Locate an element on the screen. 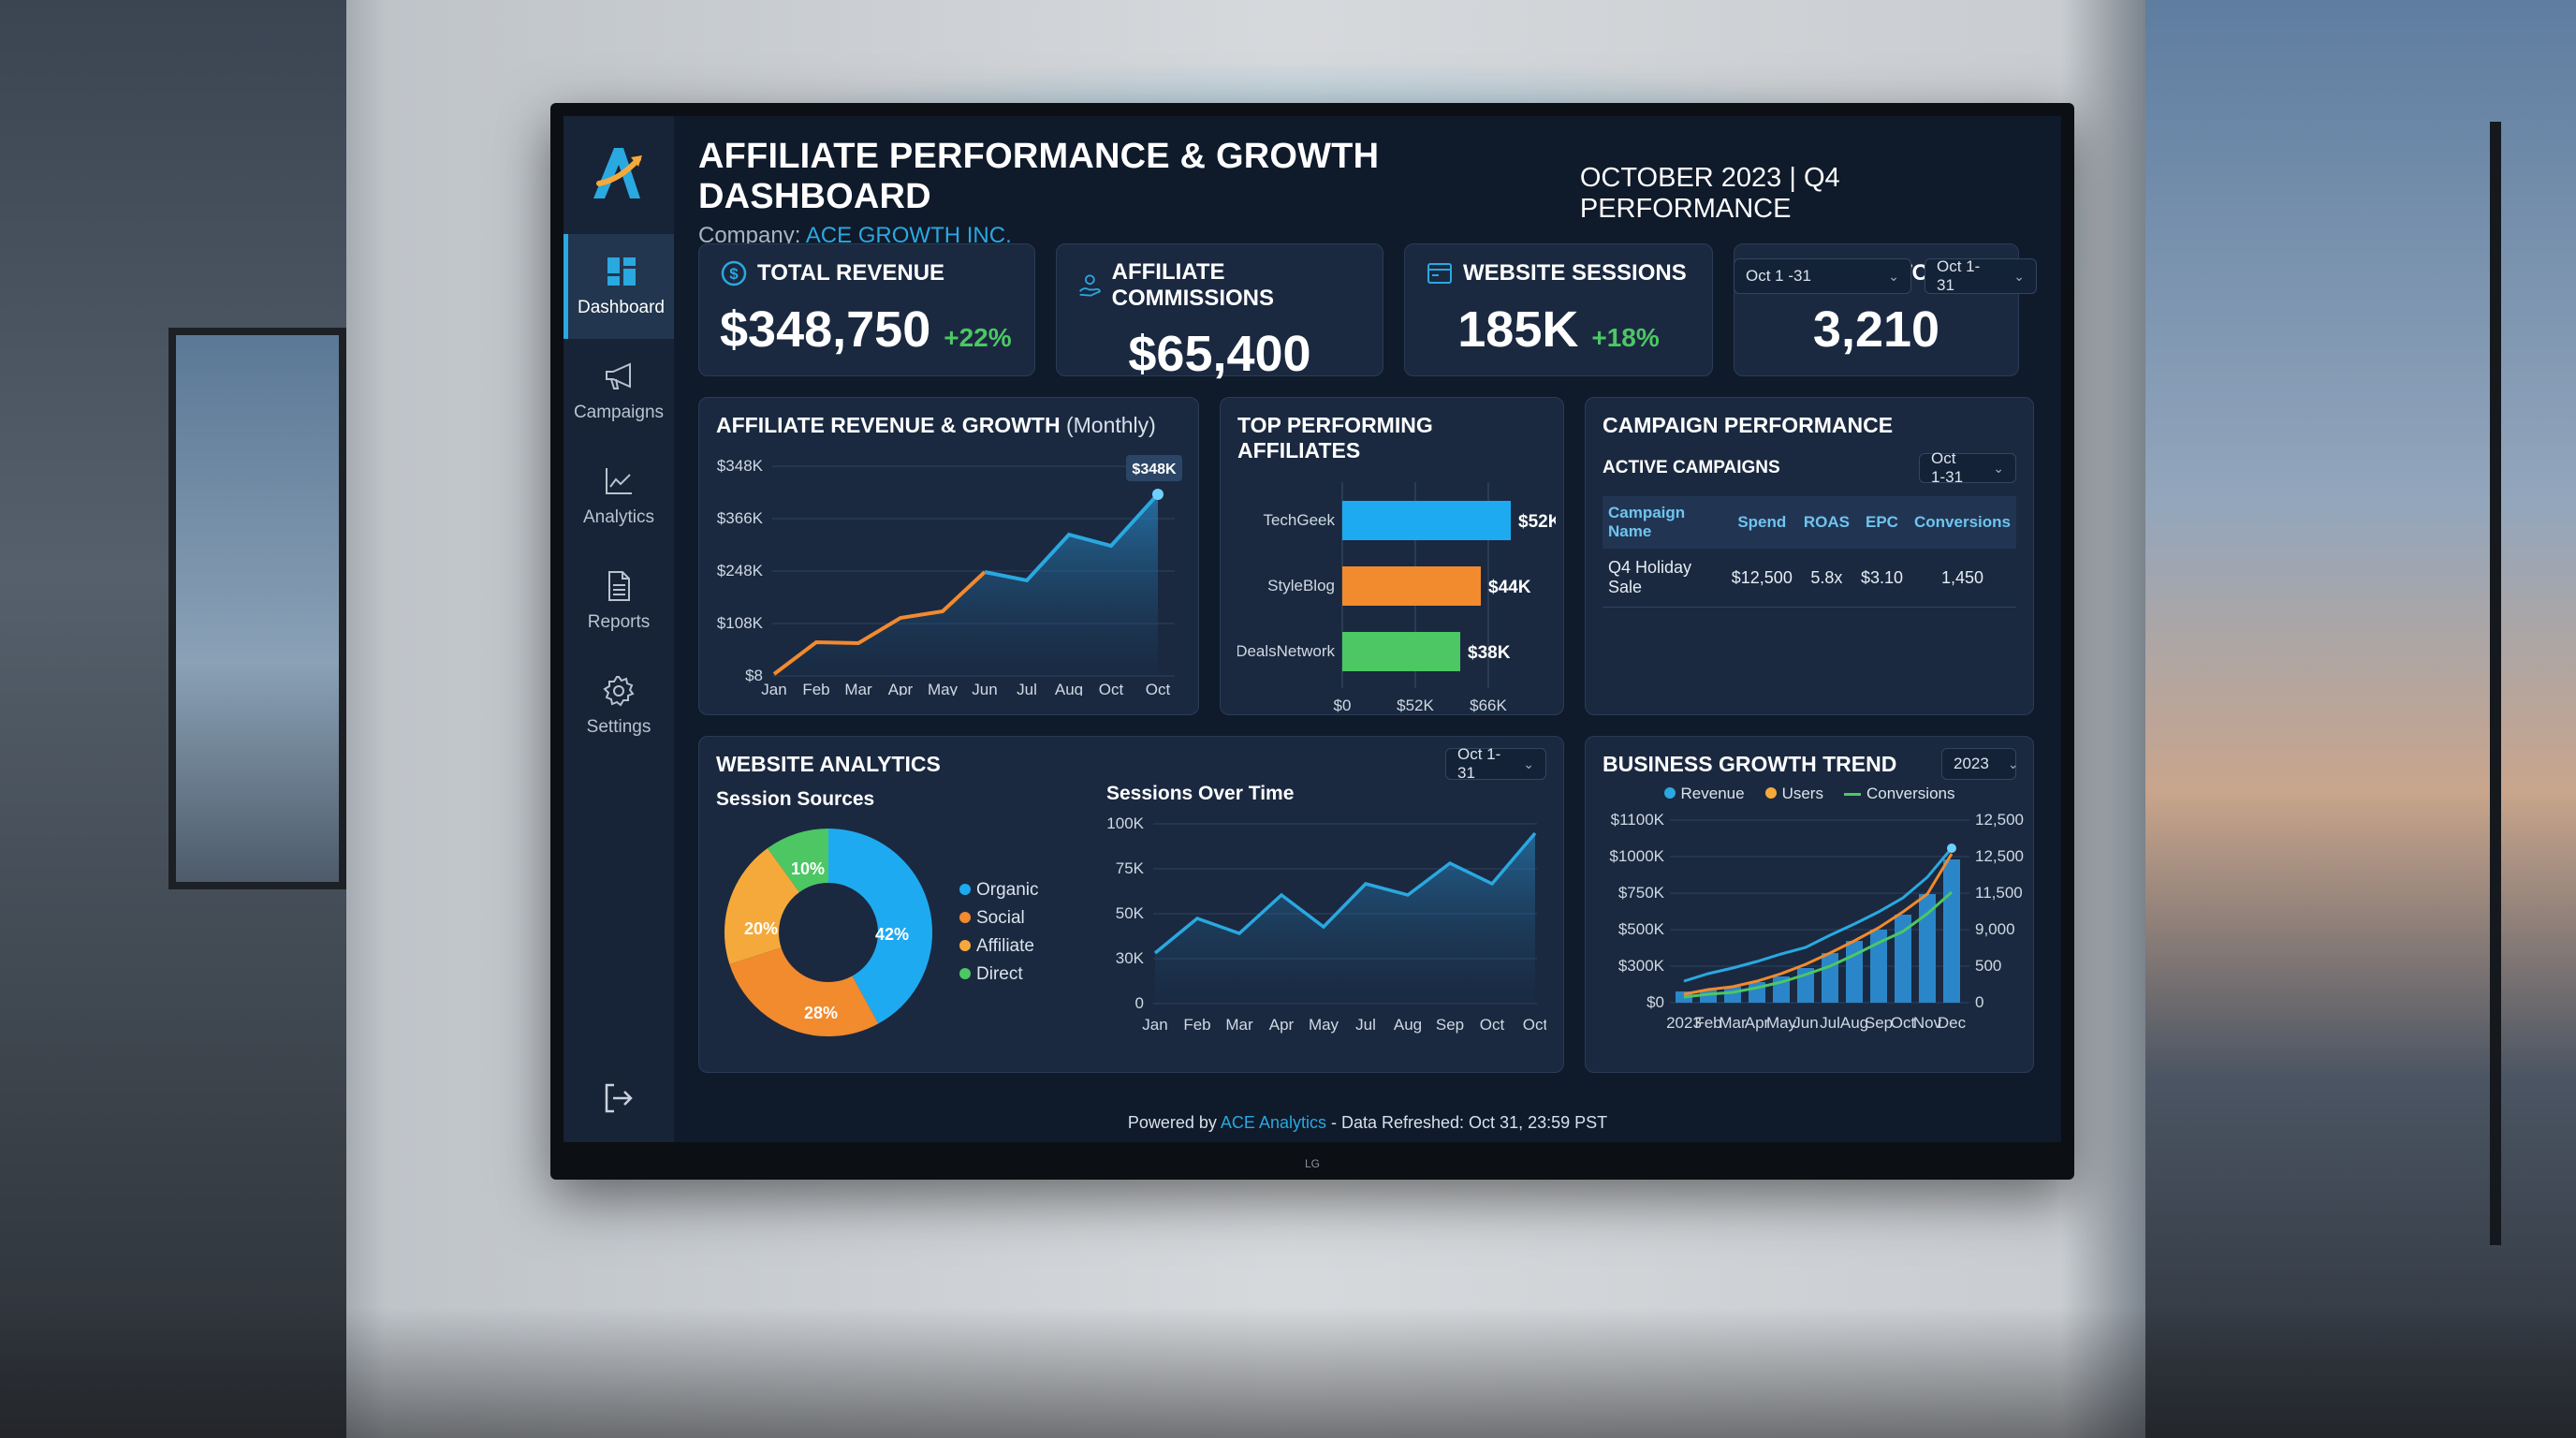 This screenshot has width=2576, height=1438. hand-coin-icon is located at coordinates (1090, 285).